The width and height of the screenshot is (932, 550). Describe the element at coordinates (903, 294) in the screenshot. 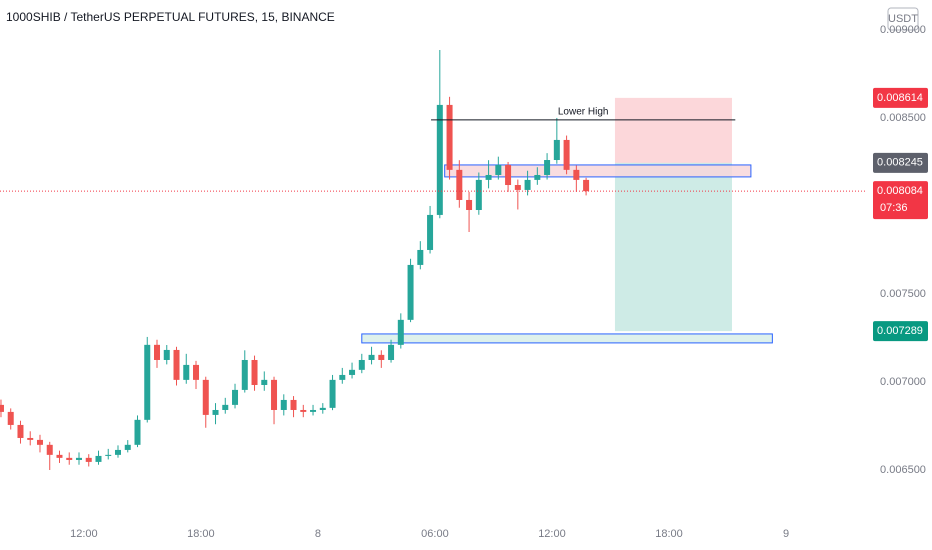

I see `y-tick-label: 0.007500` at that location.